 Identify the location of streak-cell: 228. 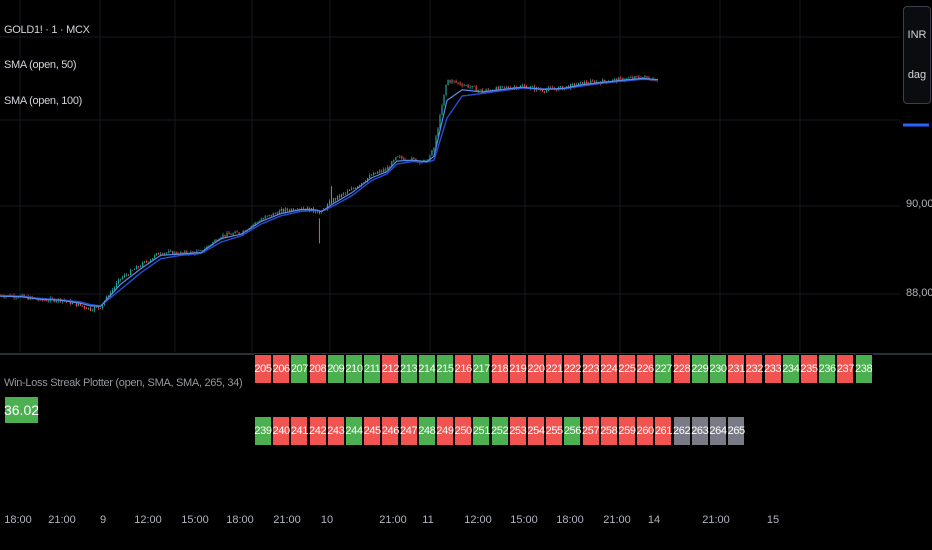
(681, 369).